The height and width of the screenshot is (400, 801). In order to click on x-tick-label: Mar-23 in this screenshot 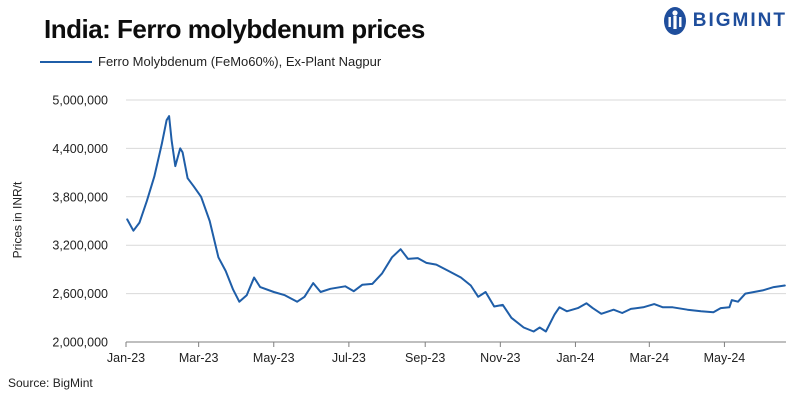, I will do `click(199, 358)`.